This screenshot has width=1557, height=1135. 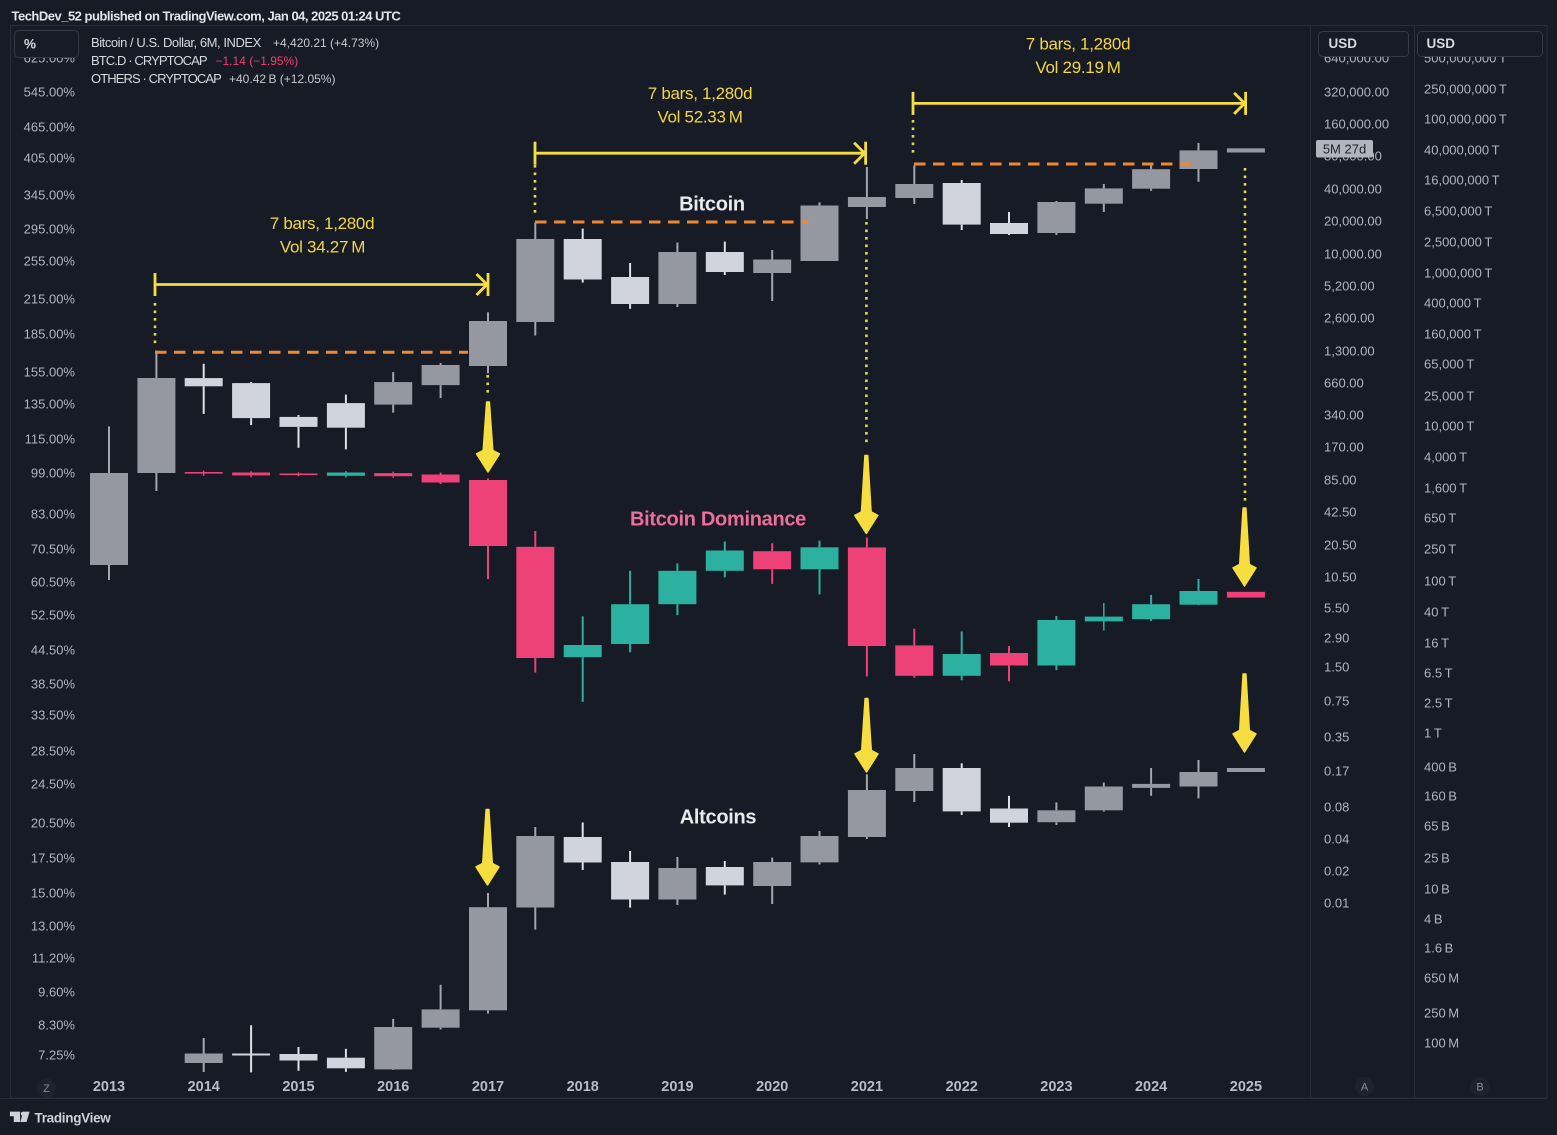 I want to click on svg-text: 160 B, so click(x=1440, y=796).